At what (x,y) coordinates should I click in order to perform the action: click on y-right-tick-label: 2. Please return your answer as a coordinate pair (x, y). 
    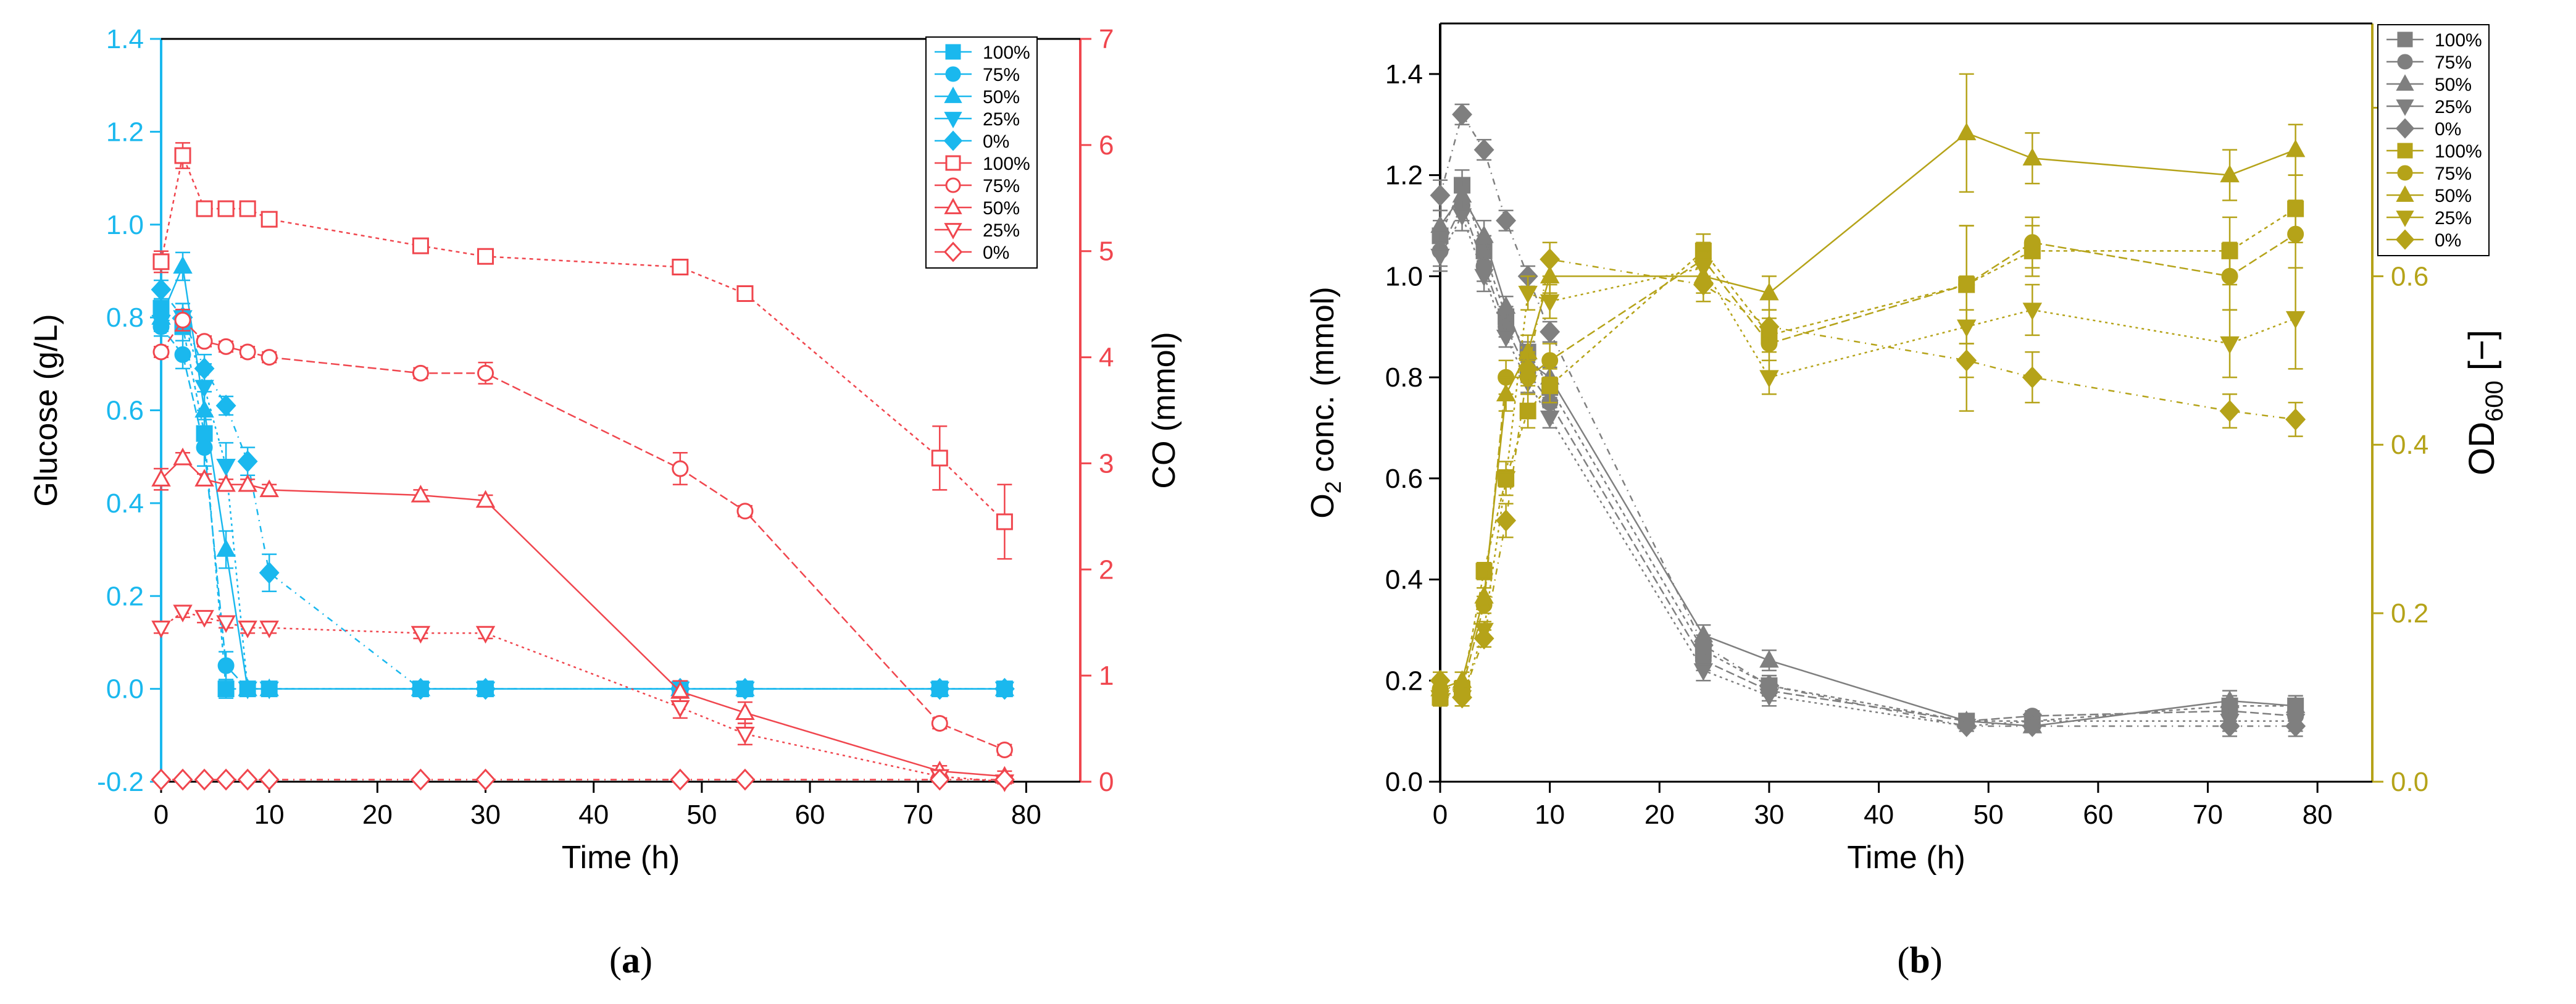
    Looking at the image, I should click on (1106, 569).